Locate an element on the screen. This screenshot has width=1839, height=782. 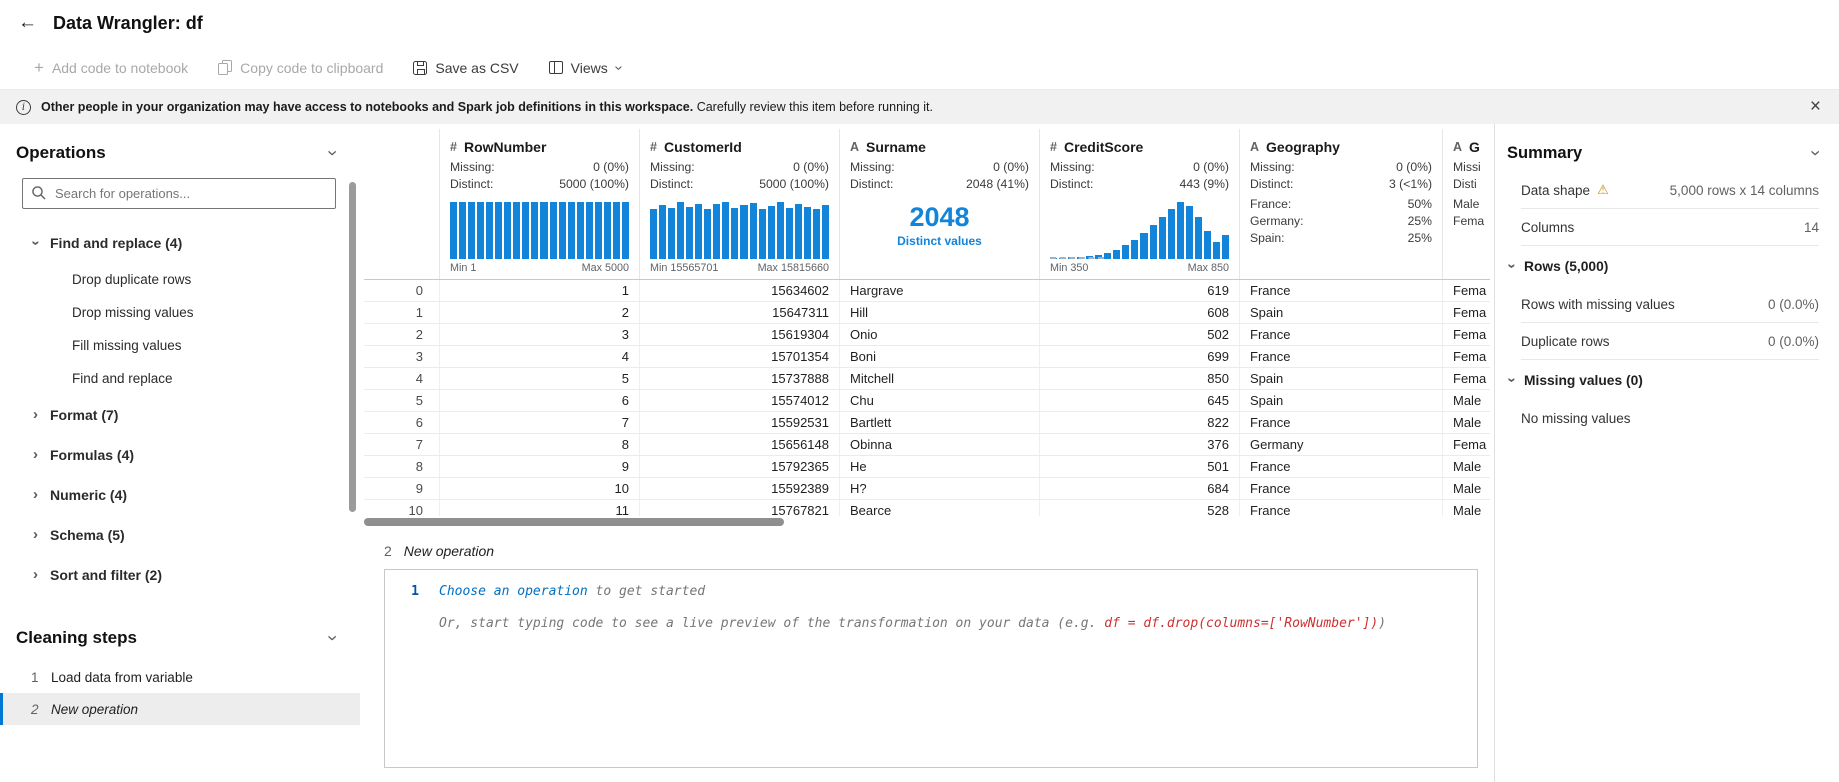
operation-group: Formulas (4) is located at coordinates (180, 455).